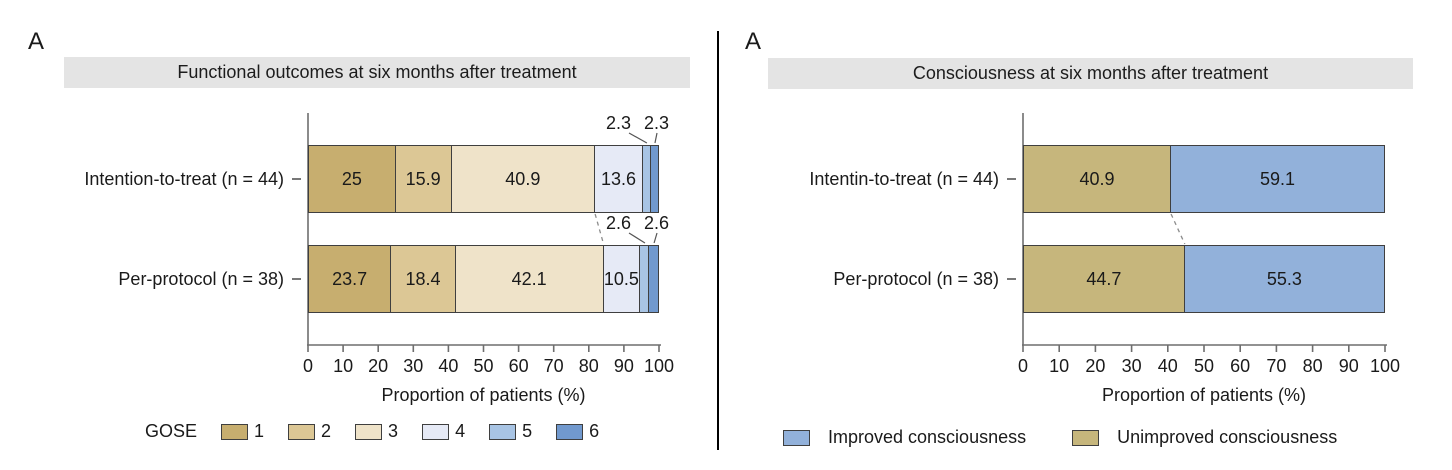  Describe the element at coordinates (376, 431) in the screenshot. I see `legend-item: 3` at that location.